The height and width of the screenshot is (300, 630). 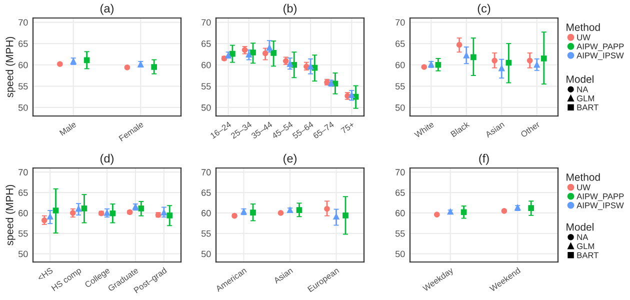 What do you see at coordinates (67, 279) in the screenshot?
I see `x-tick-label: HS comp` at bounding box center [67, 279].